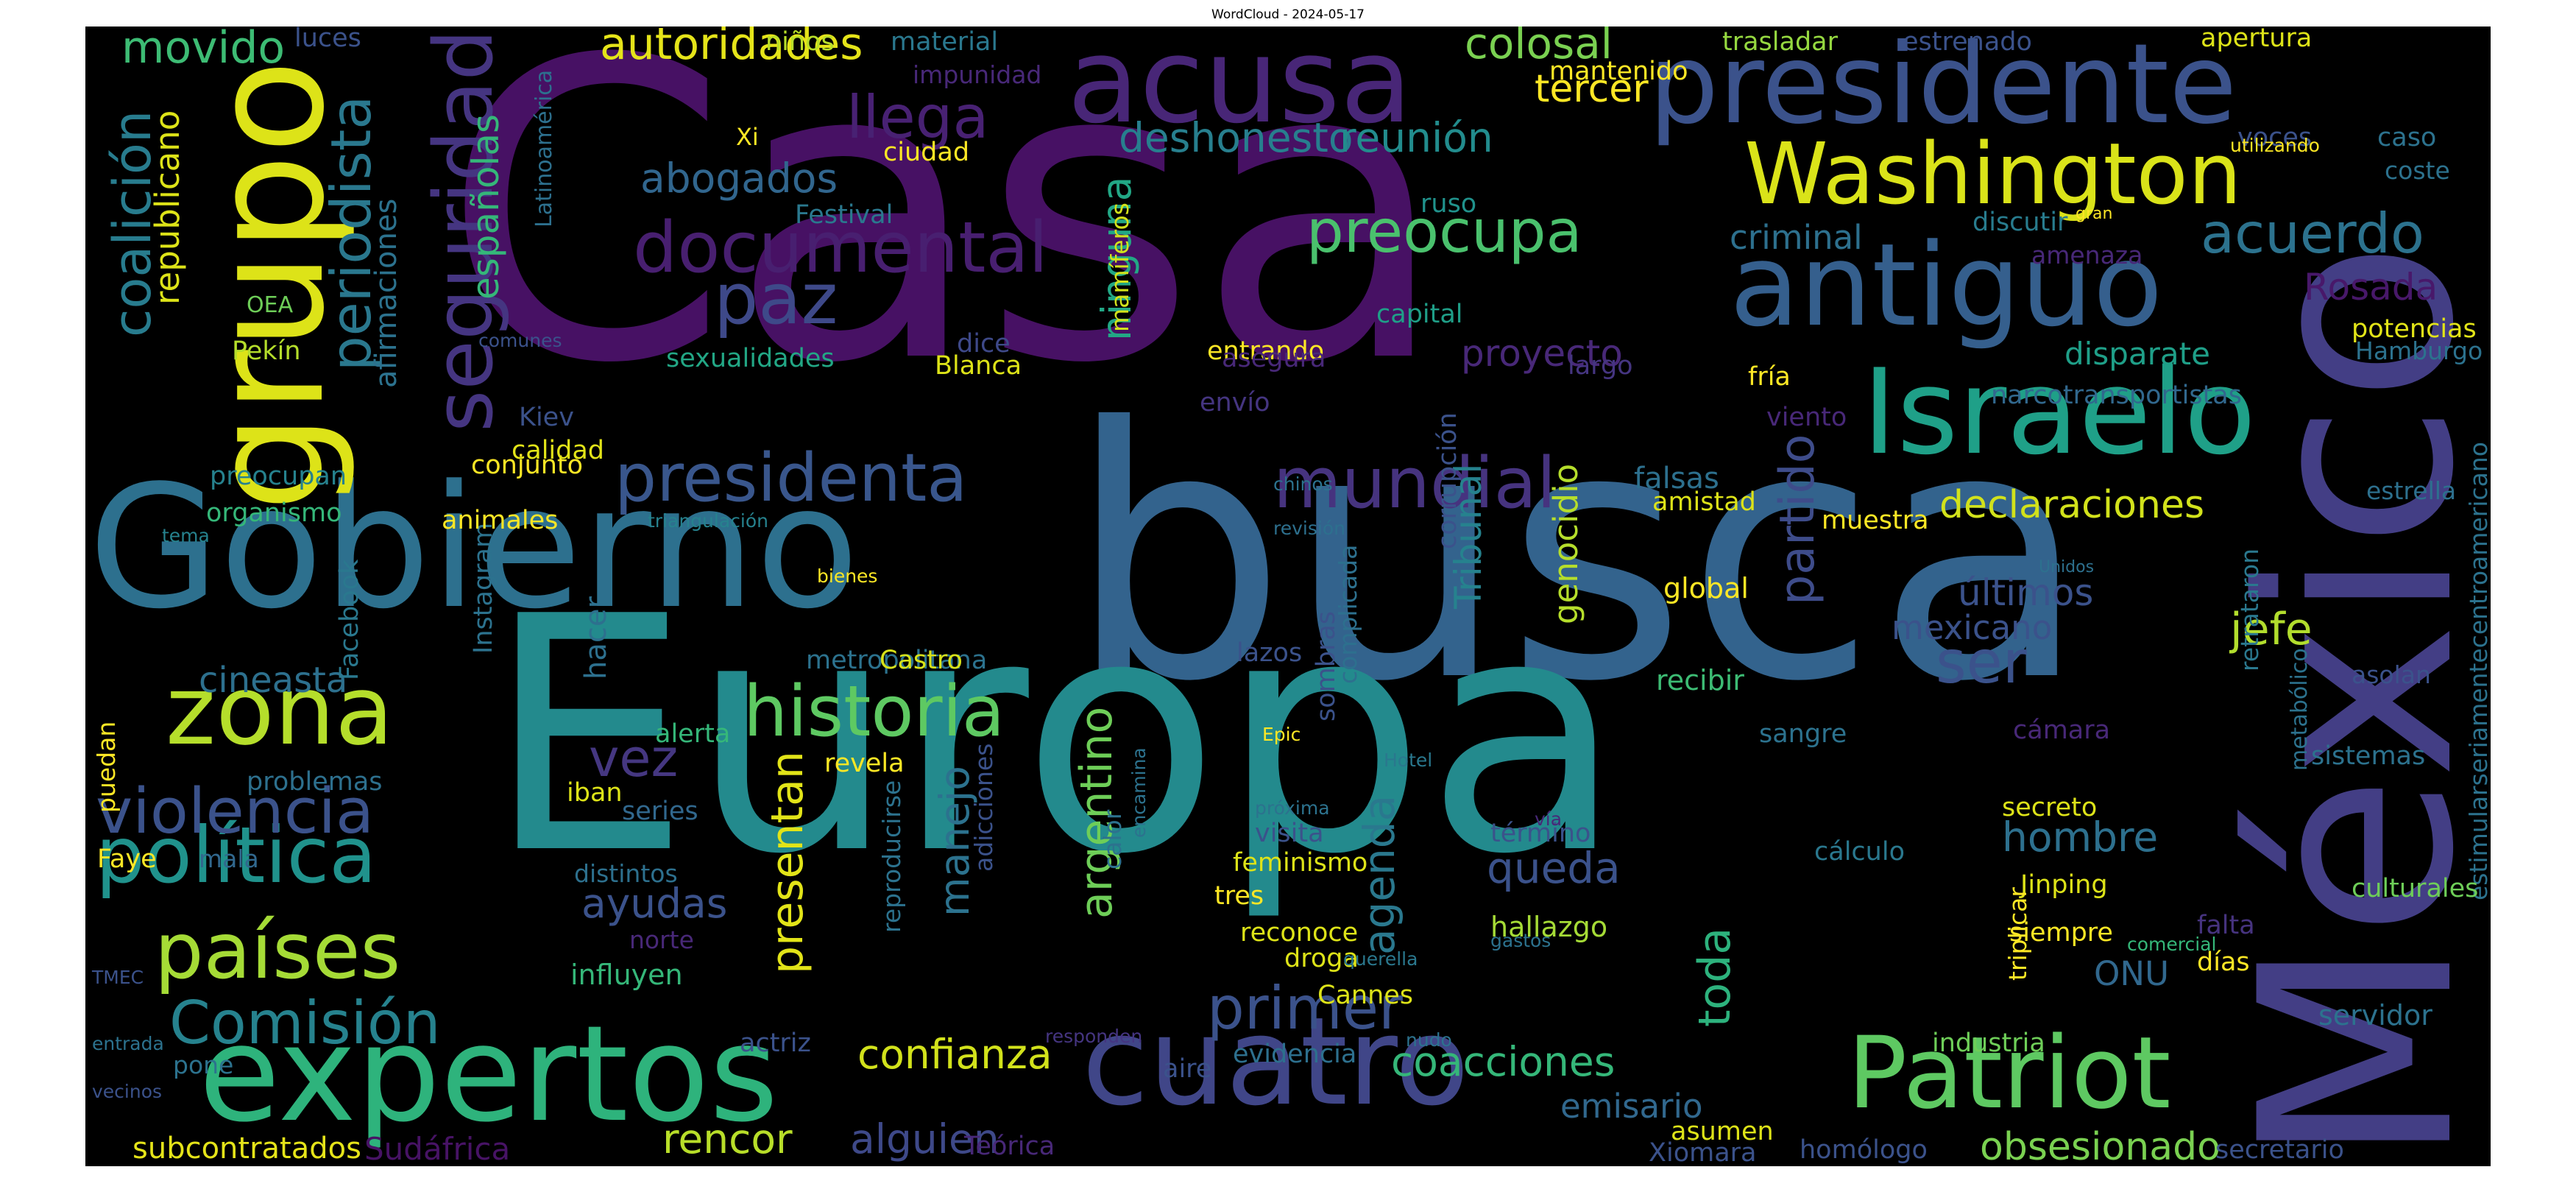 This screenshot has height=1178, width=2576. I want to click on word-cloud-word: Unidos, so click(2067, 567).